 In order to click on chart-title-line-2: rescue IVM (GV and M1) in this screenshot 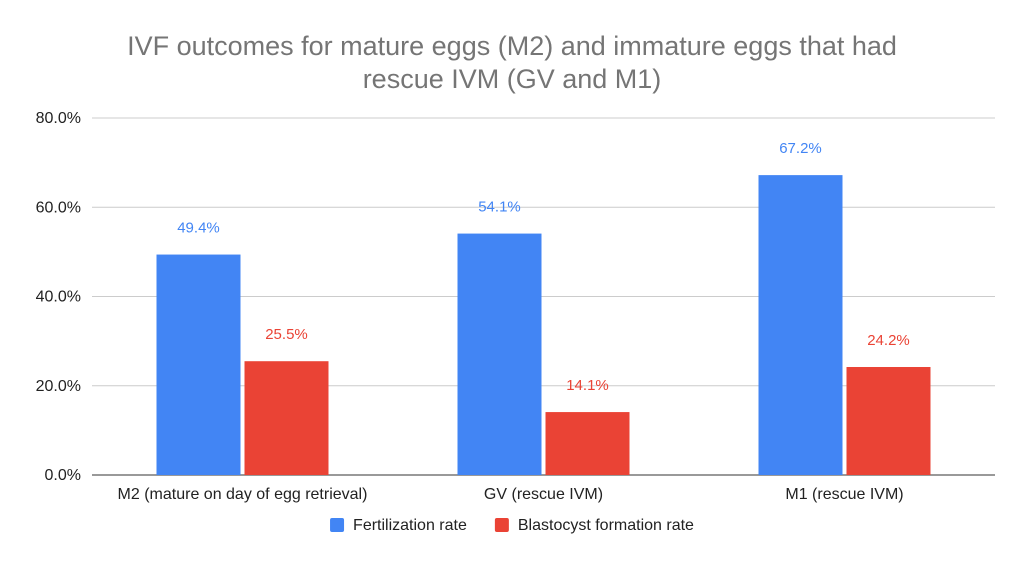, I will do `click(512, 79)`.